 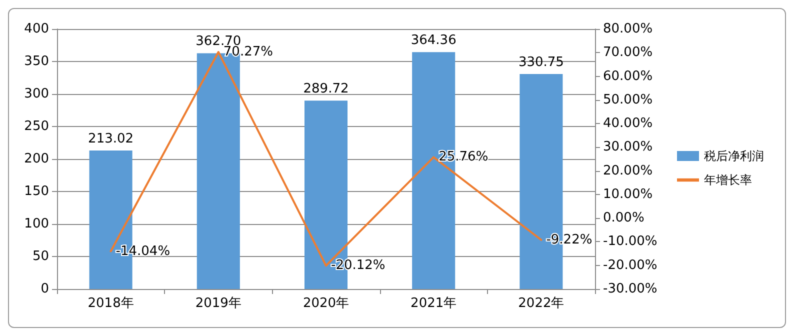 I want to click on x-tick-label: 2019年, so click(x=218, y=303).